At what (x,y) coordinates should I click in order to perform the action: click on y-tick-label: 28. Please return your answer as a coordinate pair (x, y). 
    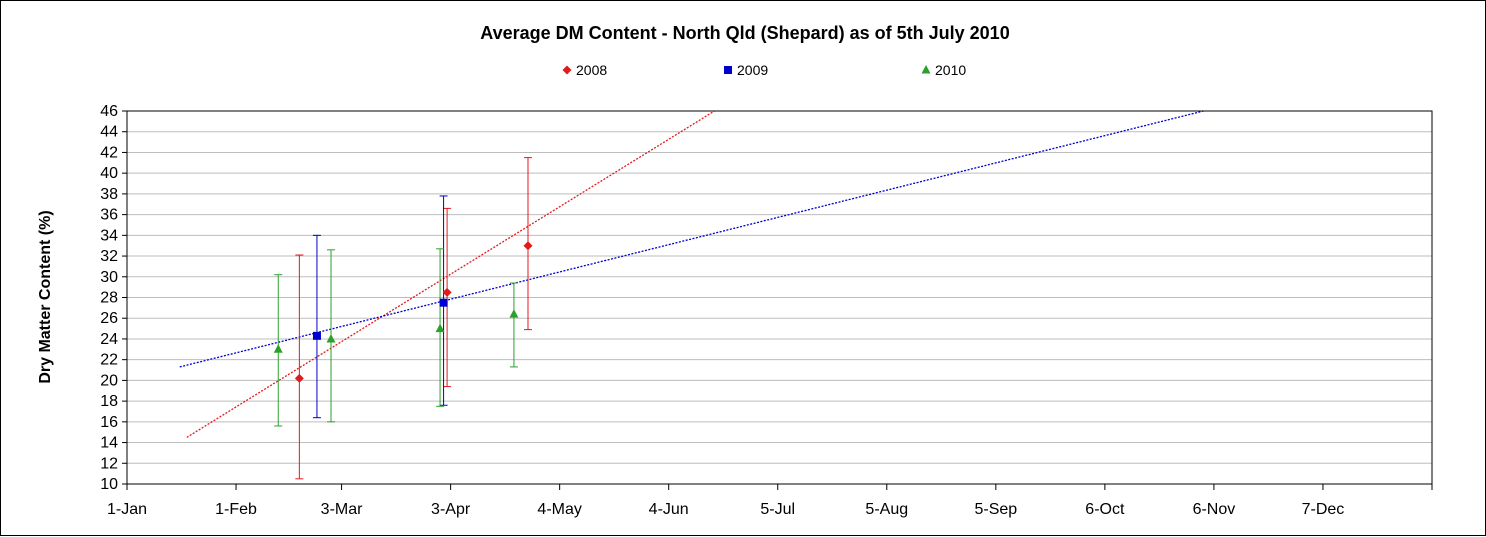
    Looking at the image, I should click on (109, 298).